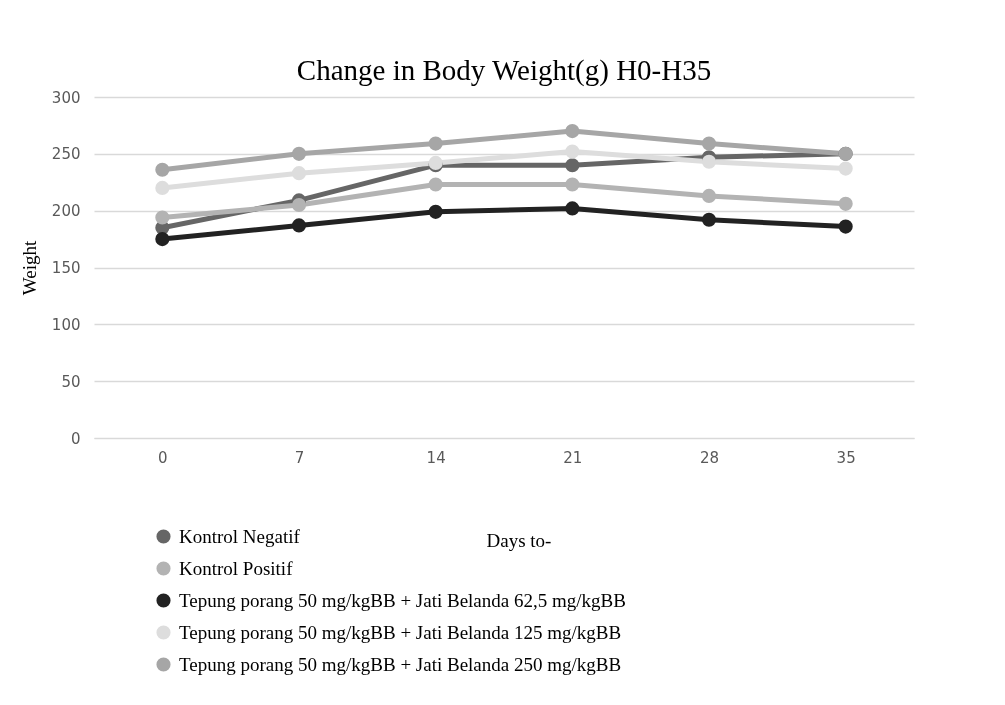 The image size is (1005, 705). Describe the element at coordinates (71, 381) in the screenshot. I see `y-tick-label: 50` at that location.